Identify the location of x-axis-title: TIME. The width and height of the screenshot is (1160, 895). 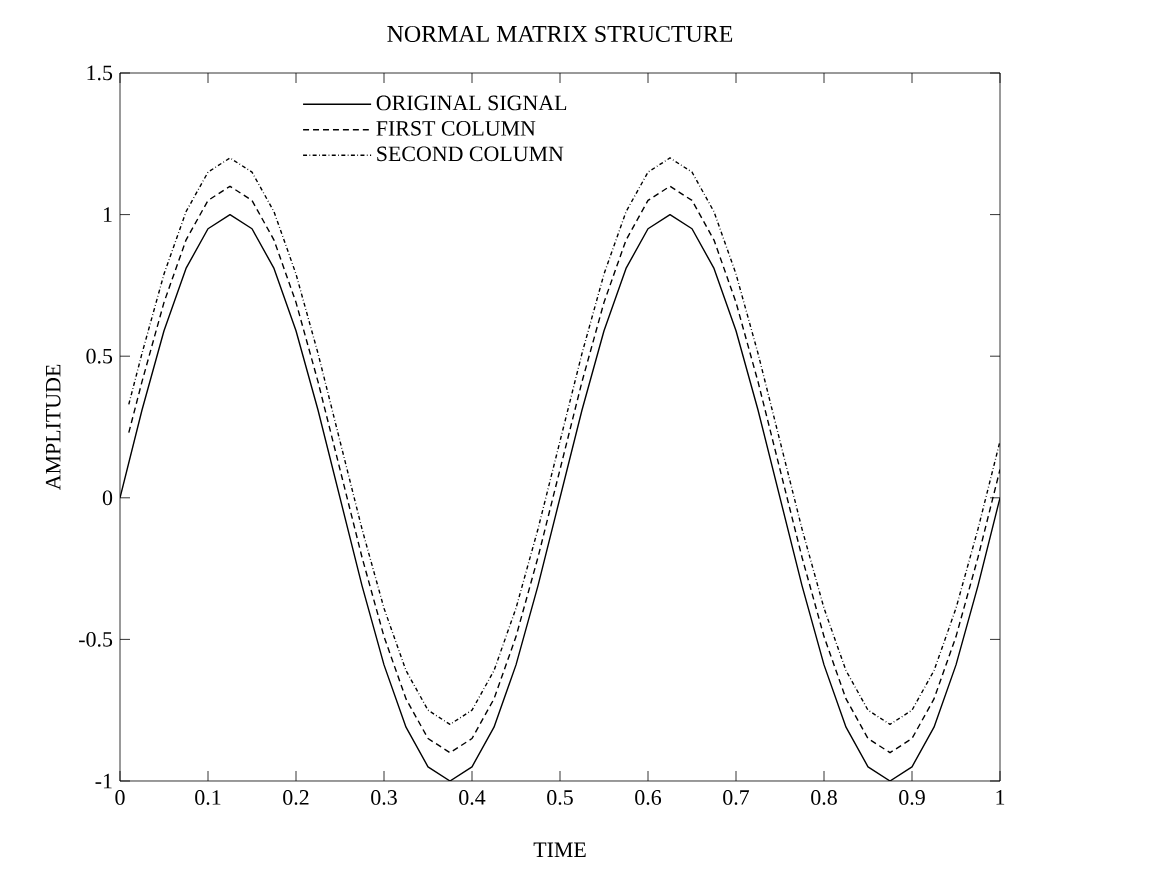
(559, 849).